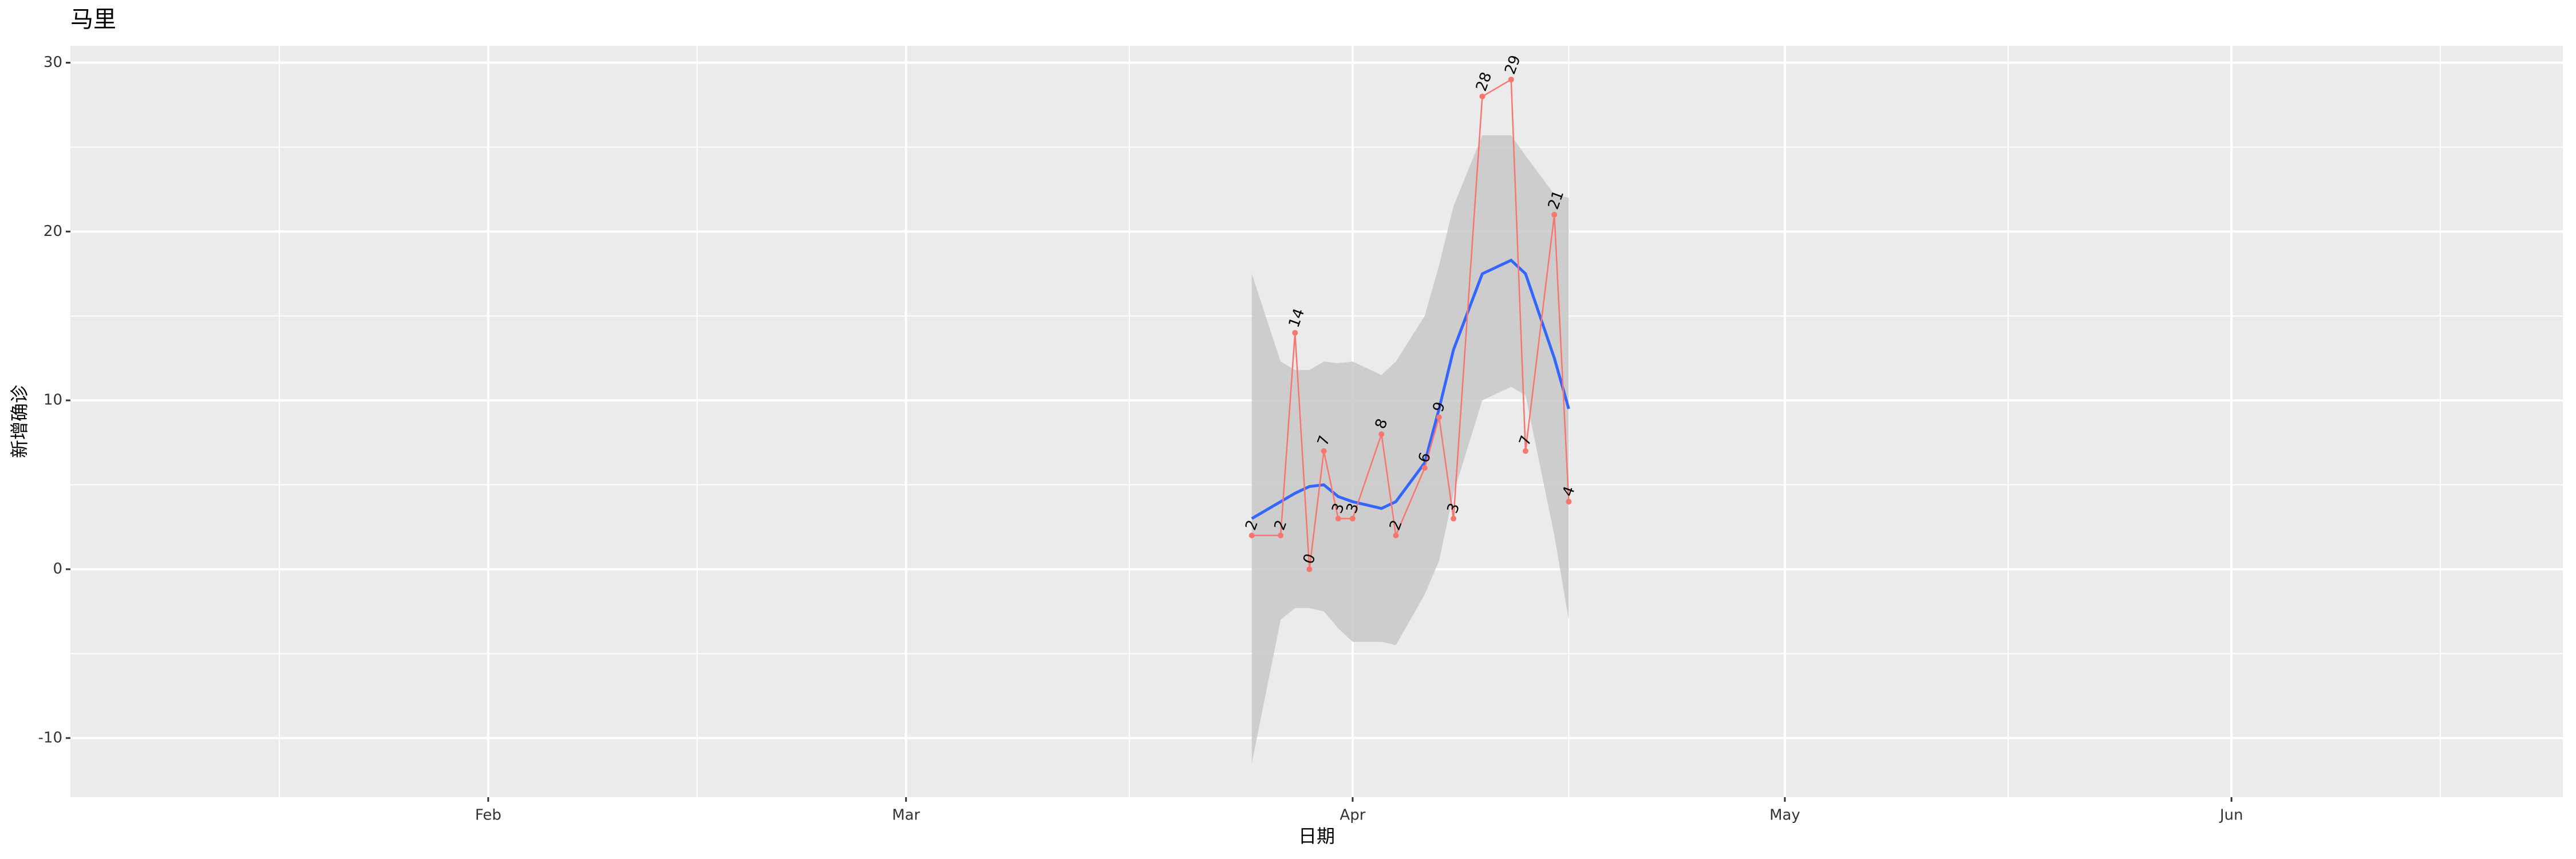 Image resolution: width=2576 pixels, height=859 pixels. What do you see at coordinates (1784, 815) in the screenshot?
I see `x-tick-label: May` at bounding box center [1784, 815].